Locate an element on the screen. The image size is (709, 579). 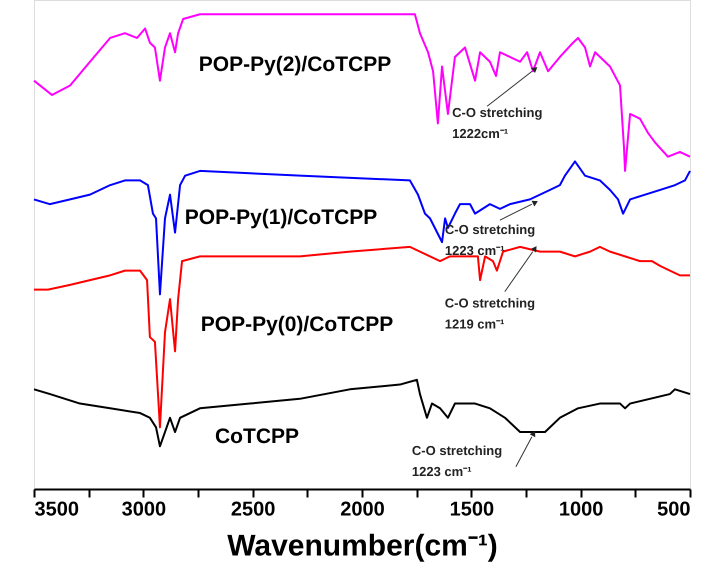
x-tick-label: 1500 is located at coordinates (472, 509).